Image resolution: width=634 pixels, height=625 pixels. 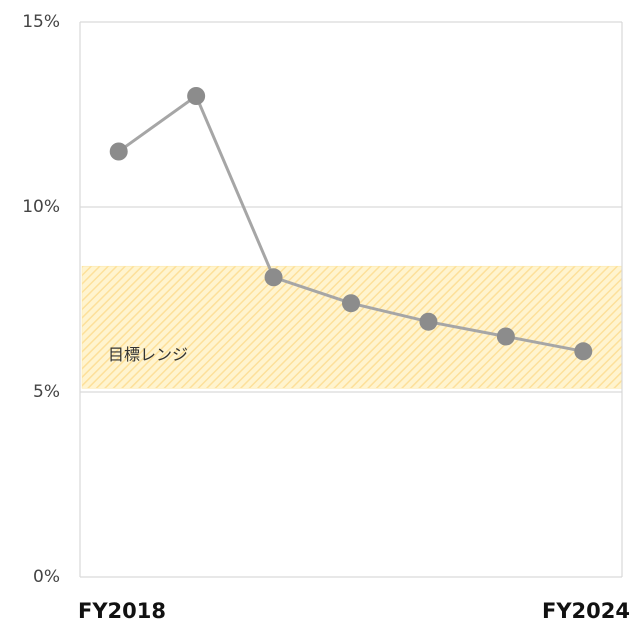 What do you see at coordinates (148, 354) in the screenshot?
I see `target-band-label: 目標レンジ` at bounding box center [148, 354].